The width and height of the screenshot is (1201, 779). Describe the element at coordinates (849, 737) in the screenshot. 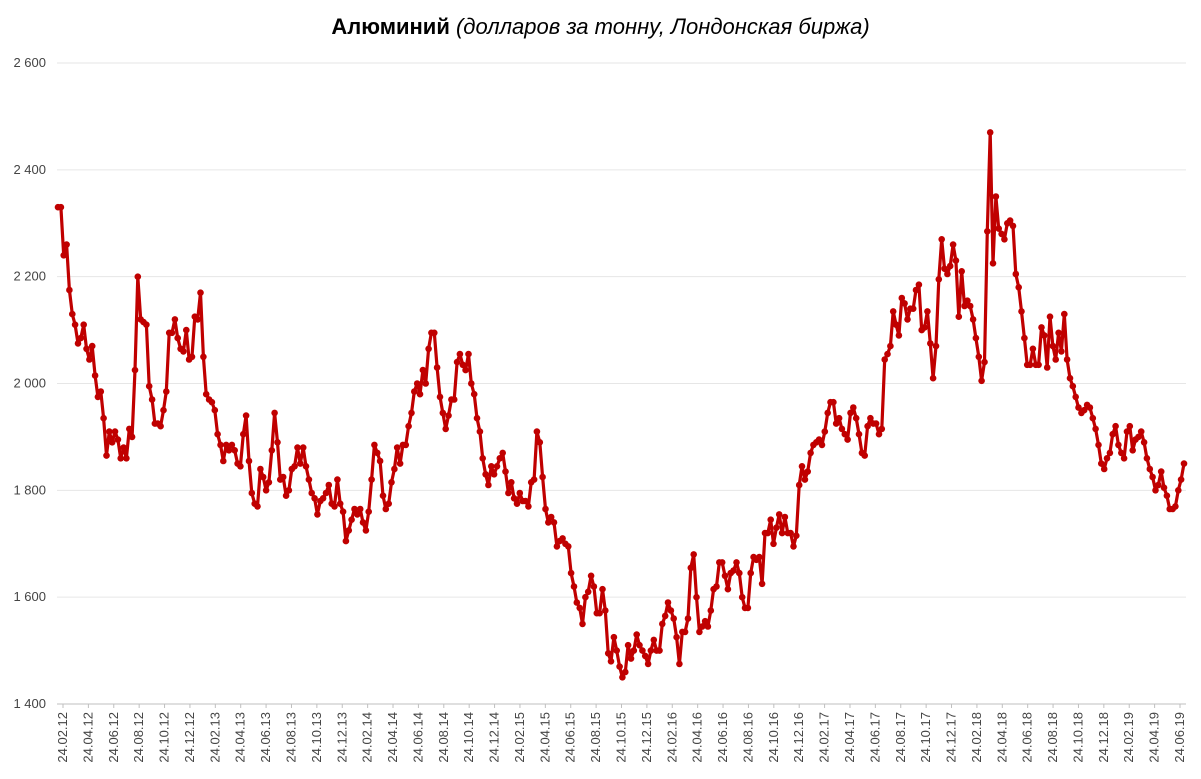

I see `x-tick-label: 24.04.17` at that location.